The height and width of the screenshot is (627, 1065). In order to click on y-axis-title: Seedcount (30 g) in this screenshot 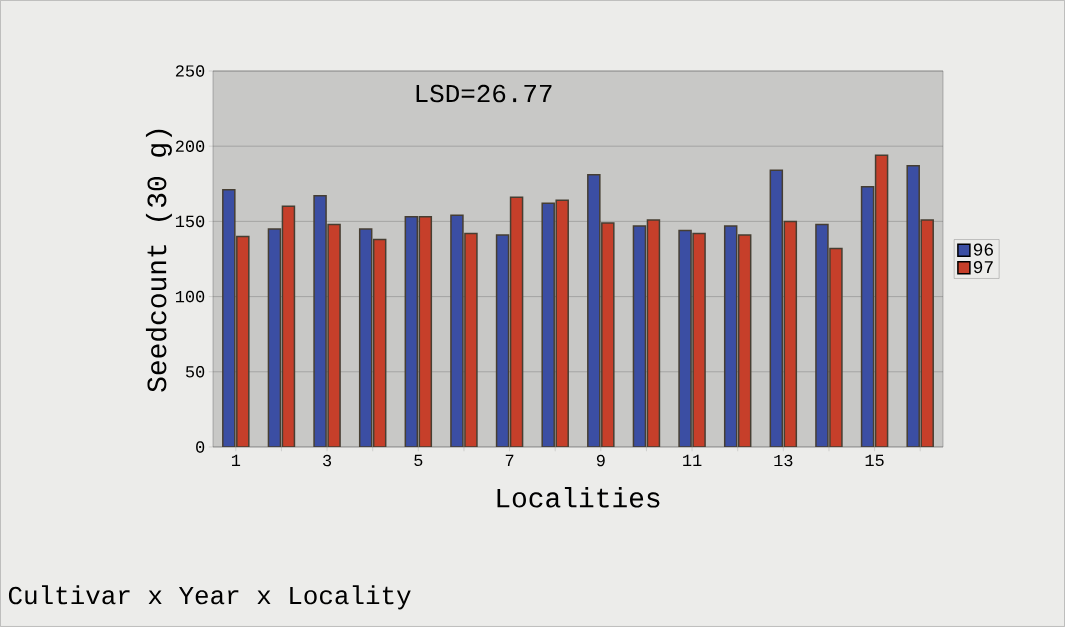, I will do `click(158, 260)`.